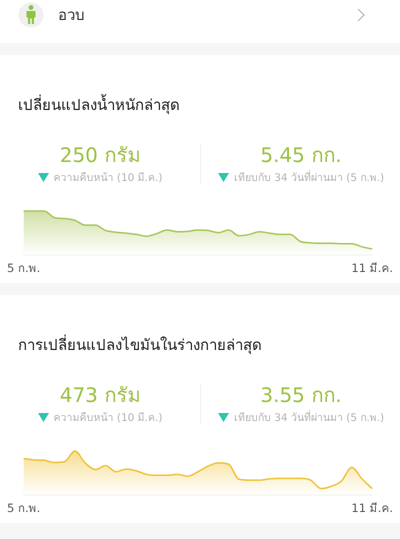 Image resolution: width=400 pixels, height=539 pixels. What do you see at coordinates (100, 395) in the screenshot?
I see `text: 473 กรัม` at bounding box center [100, 395].